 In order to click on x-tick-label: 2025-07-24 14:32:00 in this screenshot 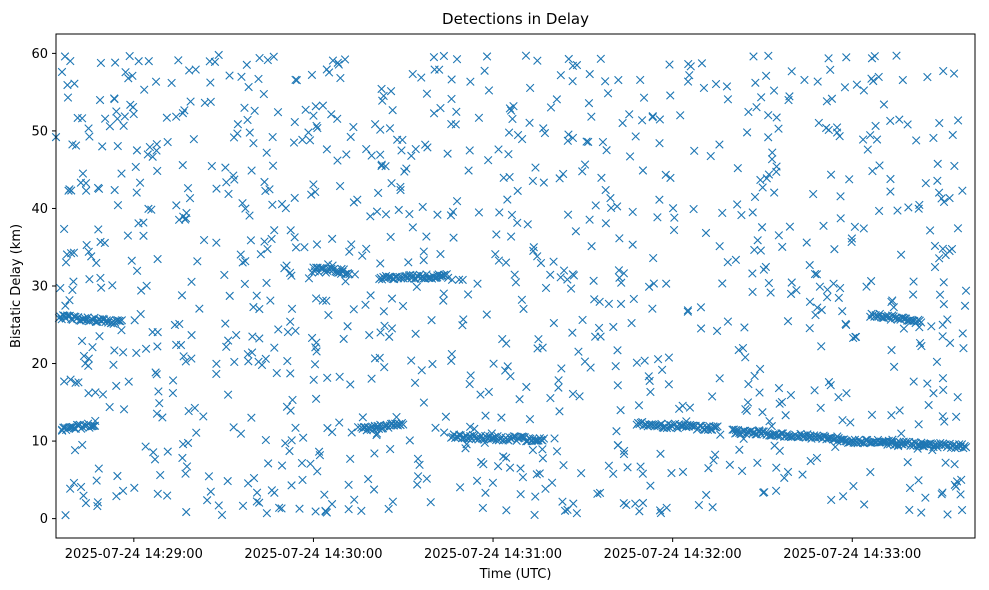, I will do `click(673, 554)`.